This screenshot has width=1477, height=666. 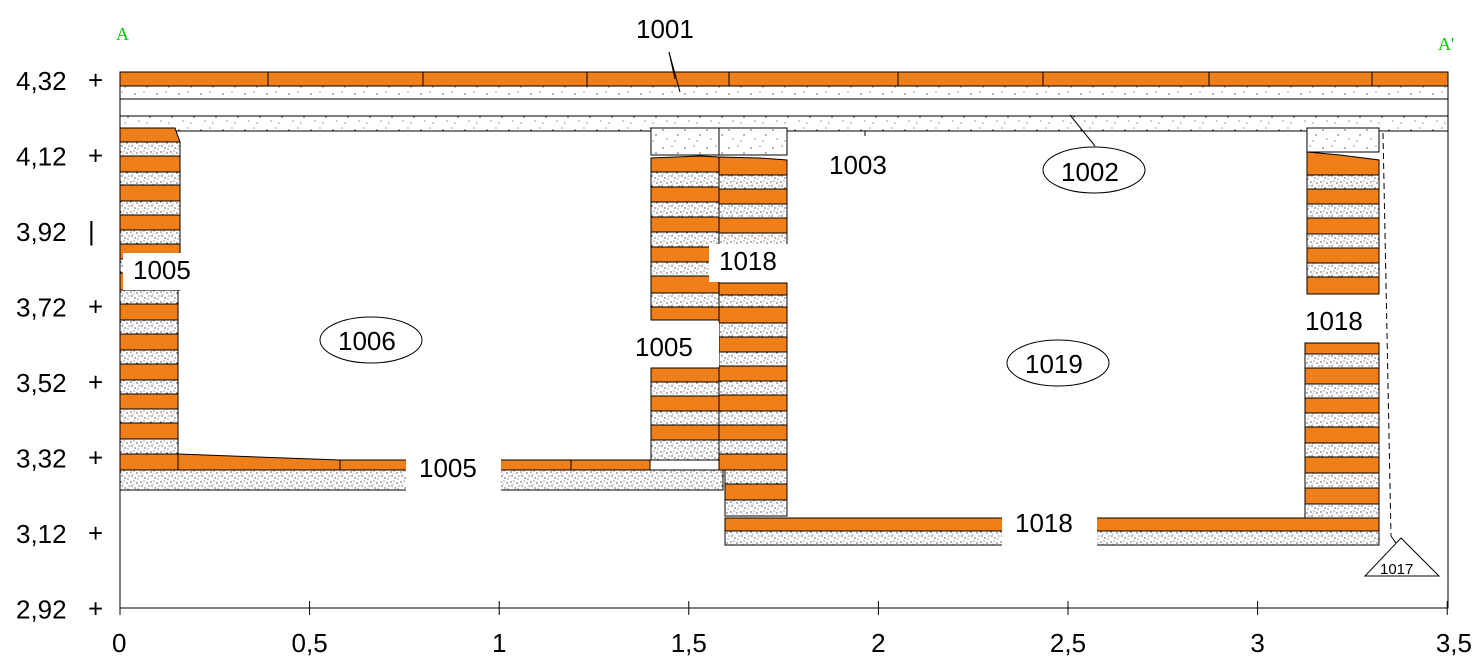 What do you see at coordinates (1068, 643) in the screenshot?
I see `x-tick-label: 2,5` at bounding box center [1068, 643].